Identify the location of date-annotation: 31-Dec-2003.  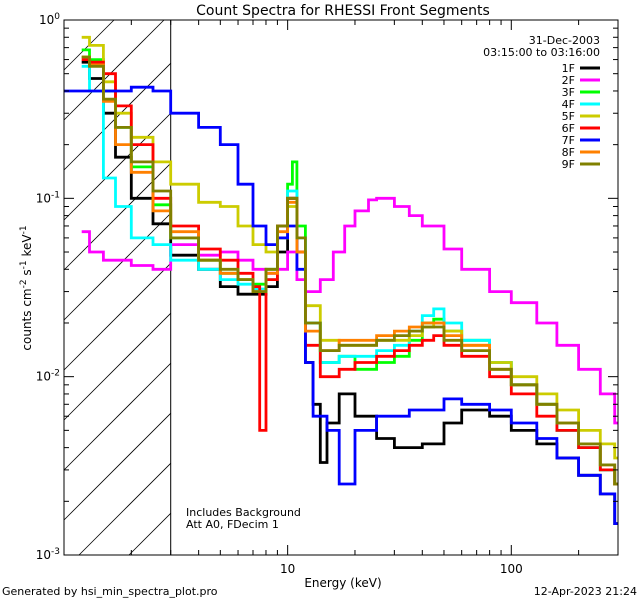
(564, 40).